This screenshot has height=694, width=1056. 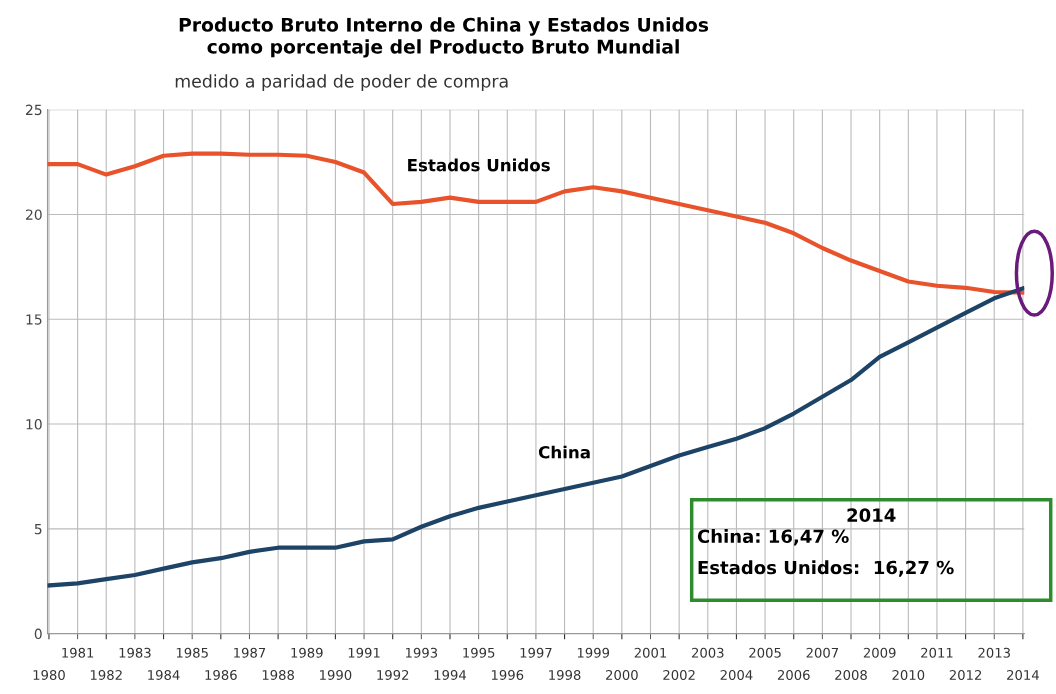 I want to click on x-tick-label: 1988, so click(x=278, y=674).